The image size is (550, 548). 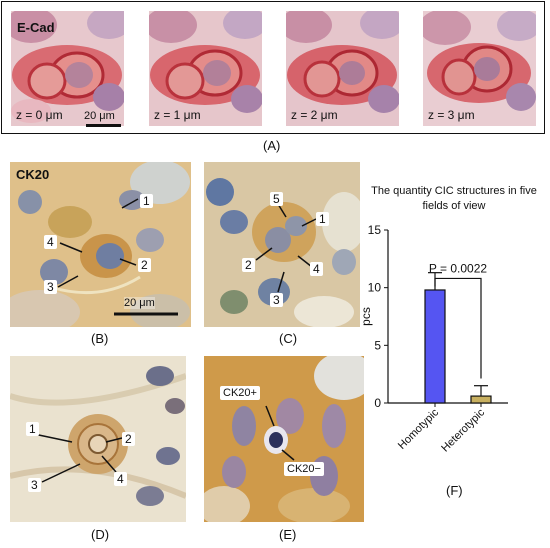 What do you see at coordinates (304, 469) in the screenshot?
I see `tag-ck20-negative: CK20−` at bounding box center [304, 469].